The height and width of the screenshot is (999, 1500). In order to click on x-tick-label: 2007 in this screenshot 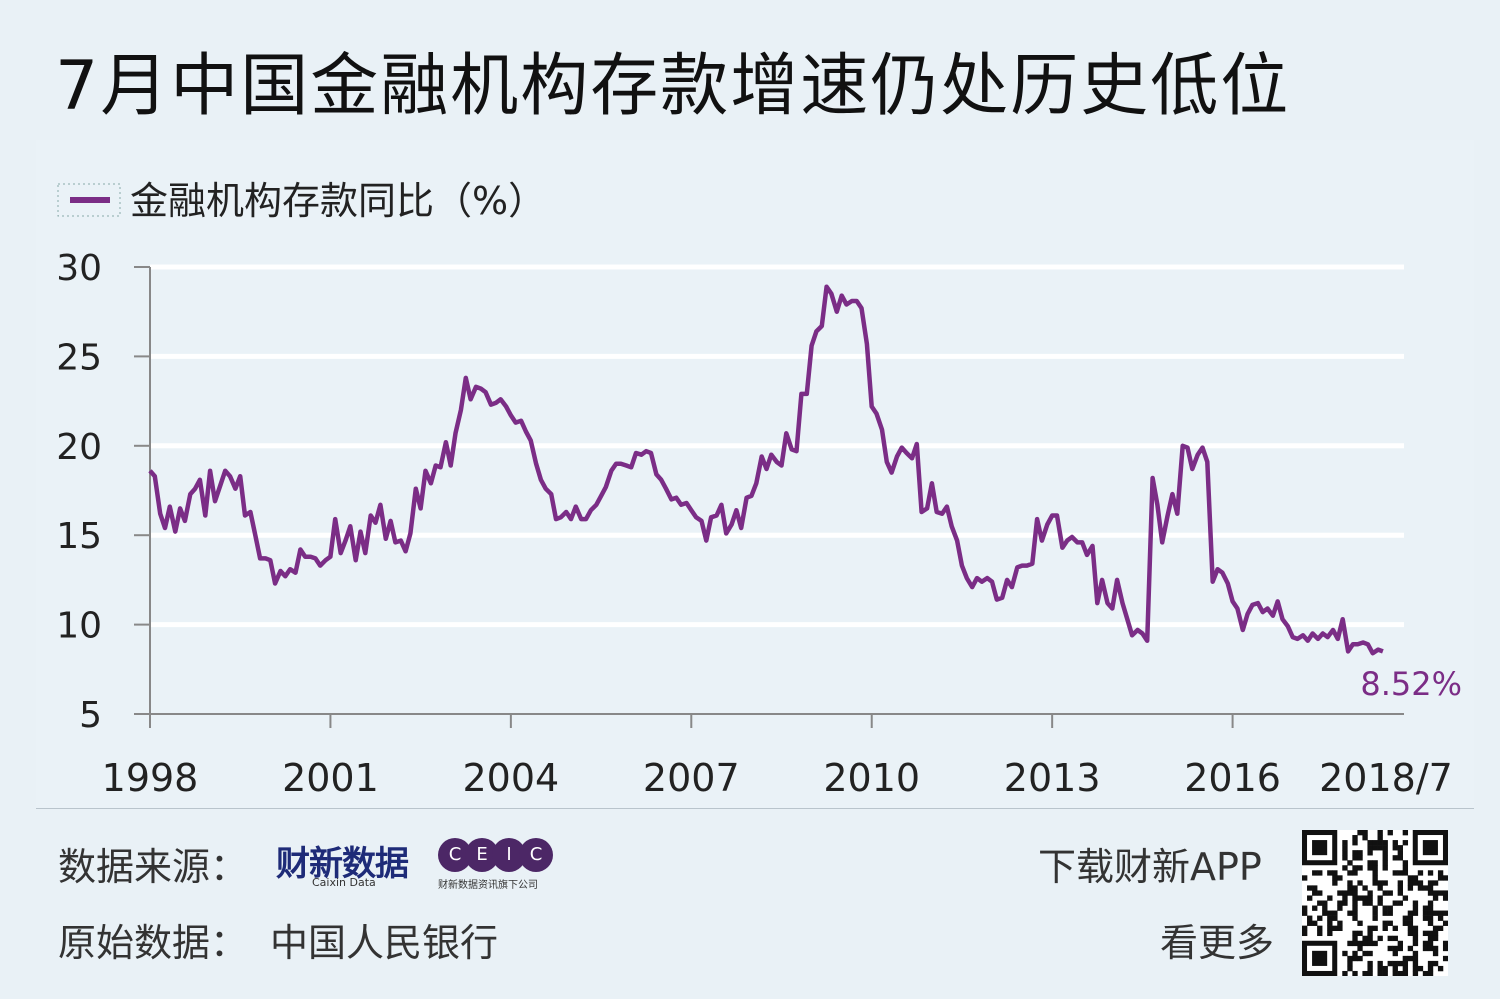, I will do `click(691, 778)`.